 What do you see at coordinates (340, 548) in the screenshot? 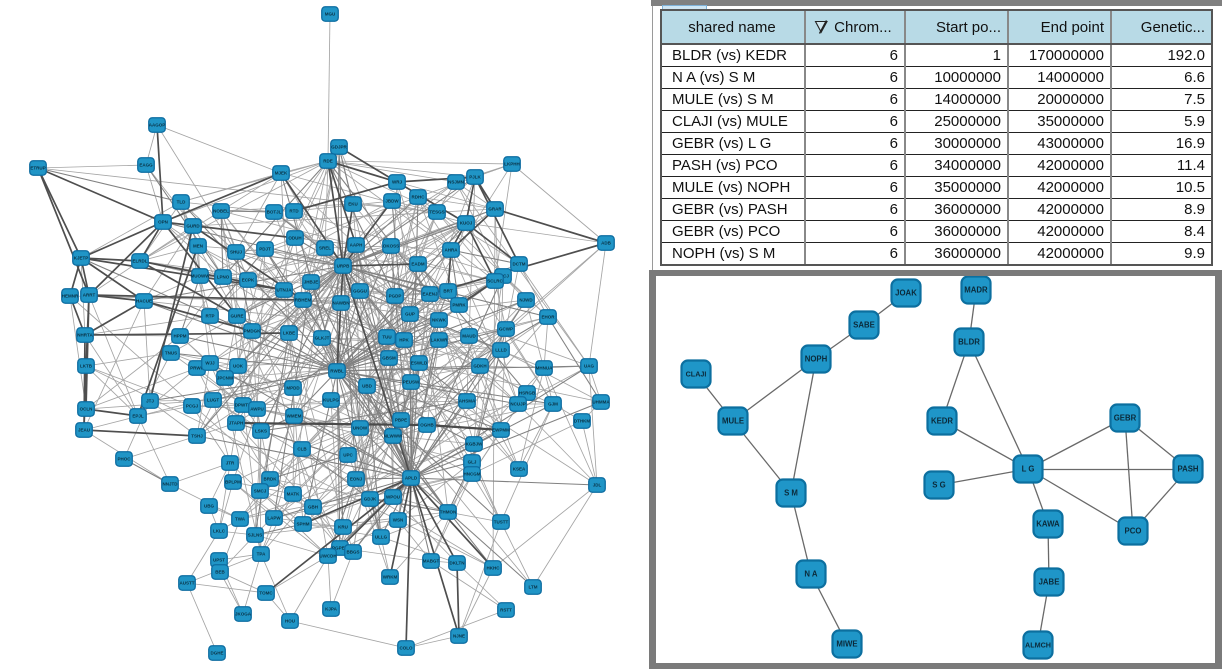
I see `svg-text: PGPEK` at bounding box center [340, 548].